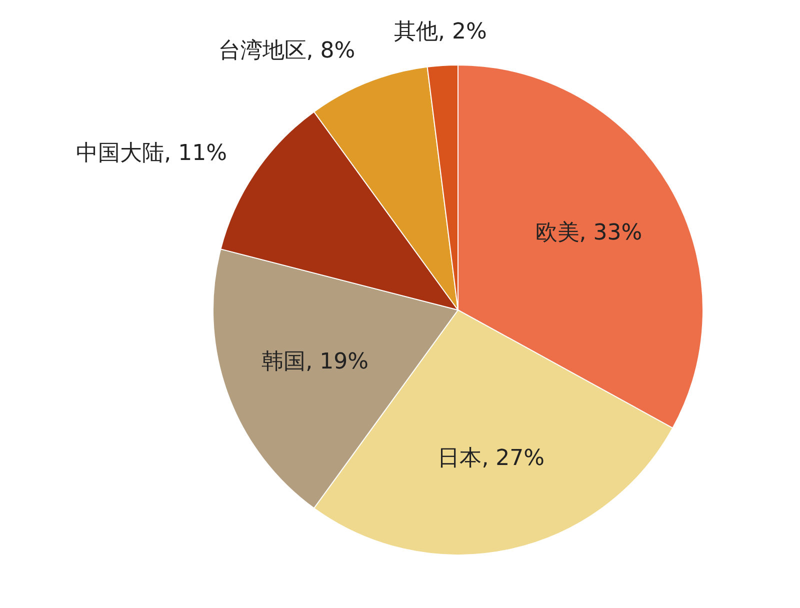  I want to click on slice-label: 其他, 2%, so click(440, 31).